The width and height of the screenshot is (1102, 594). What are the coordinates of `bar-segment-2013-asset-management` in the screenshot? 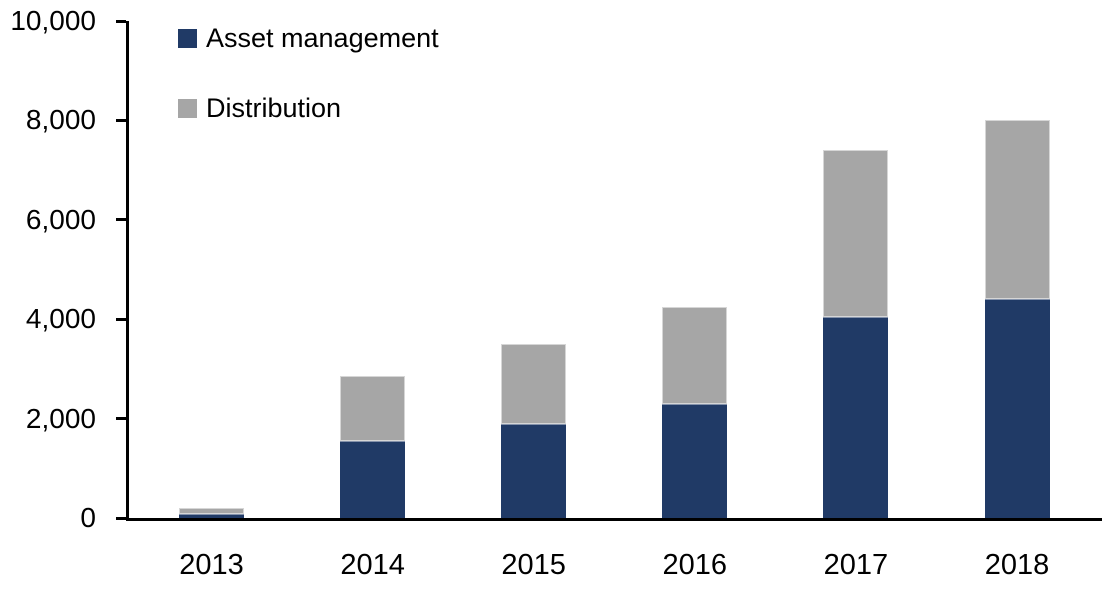 It's located at (211, 515).